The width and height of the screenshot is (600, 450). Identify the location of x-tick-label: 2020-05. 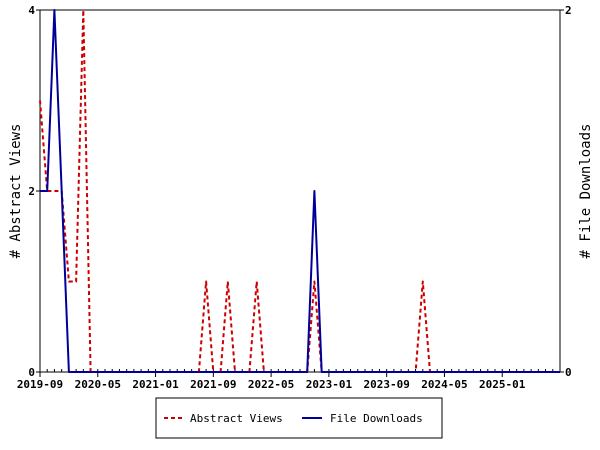
(98, 384).